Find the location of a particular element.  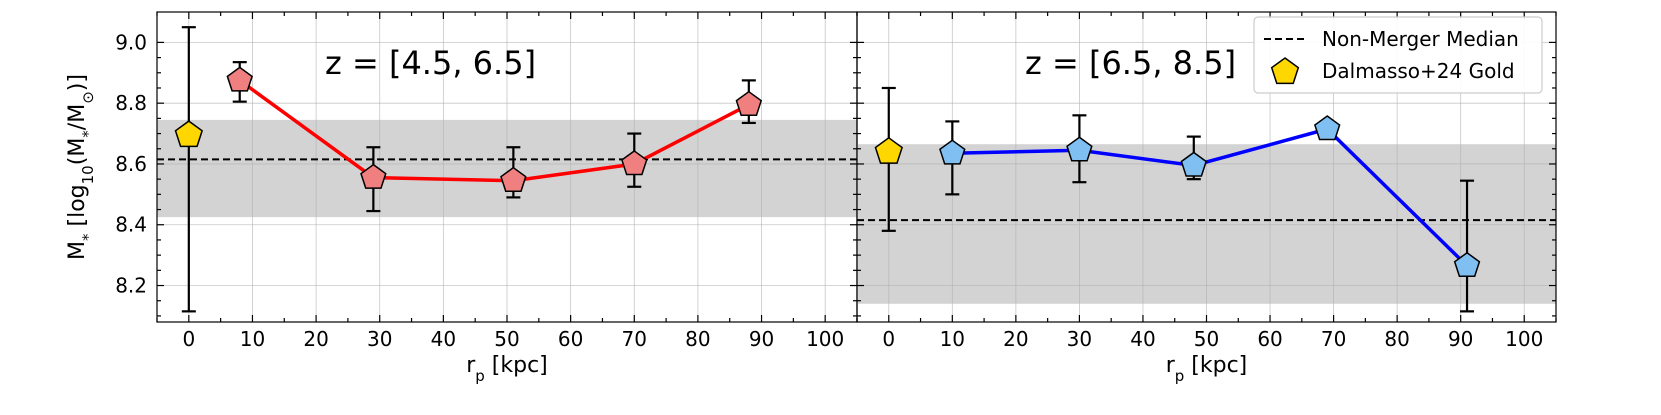

y-tick-label: 8.8 is located at coordinates (131, 103).